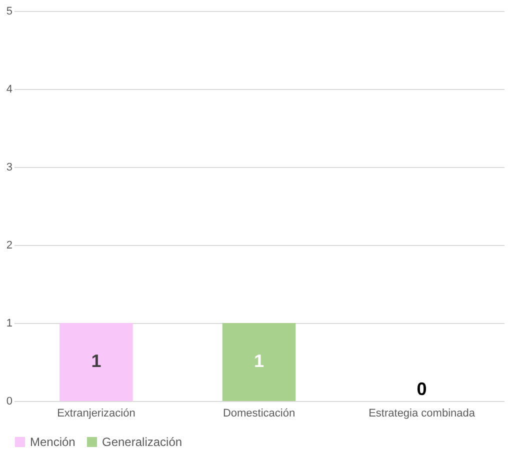 The height and width of the screenshot is (461, 531). What do you see at coordinates (53, 442) in the screenshot?
I see `legend-label: Mención` at bounding box center [53, 442].